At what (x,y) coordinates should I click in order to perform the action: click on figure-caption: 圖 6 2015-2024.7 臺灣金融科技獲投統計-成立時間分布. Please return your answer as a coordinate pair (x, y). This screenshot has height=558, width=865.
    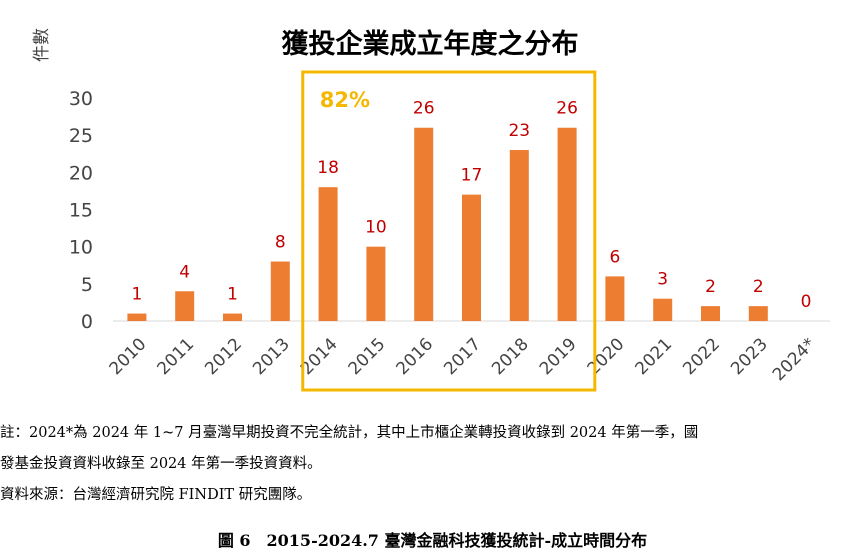
    Looking at the image, I should click on (432, 540).